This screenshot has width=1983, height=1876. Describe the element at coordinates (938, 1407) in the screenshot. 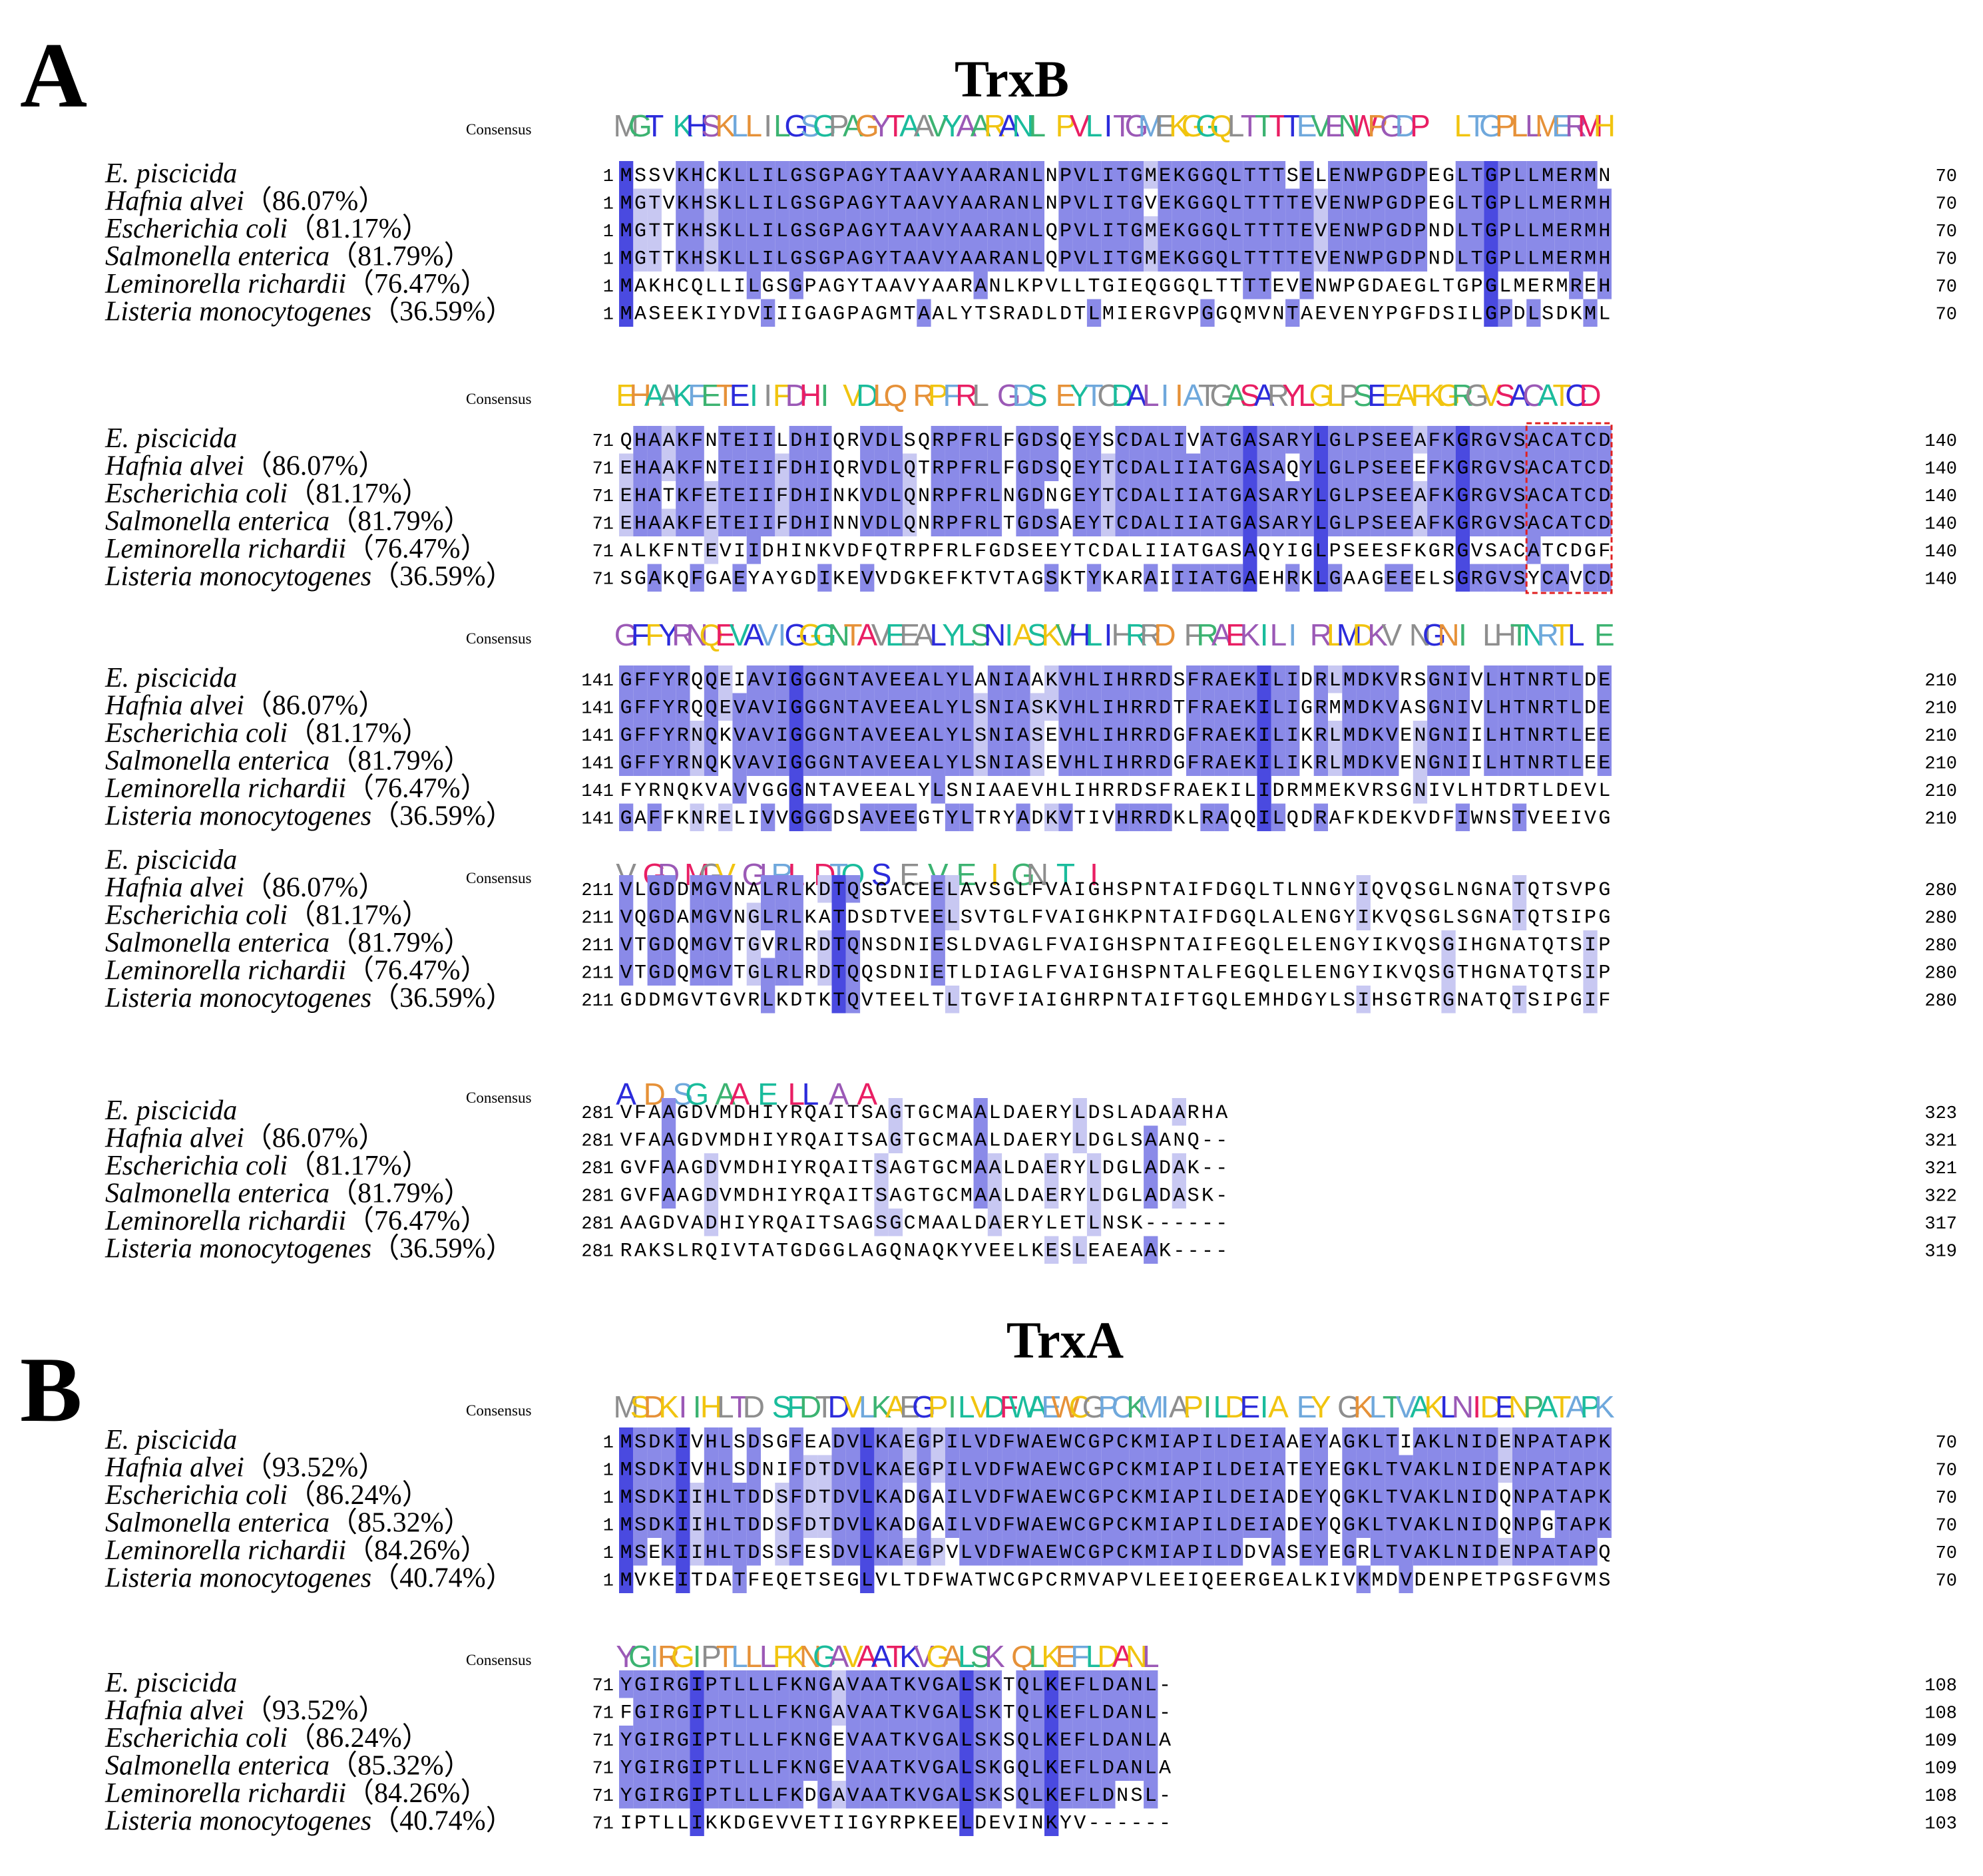

I see `consensus-letter: P` at that location.